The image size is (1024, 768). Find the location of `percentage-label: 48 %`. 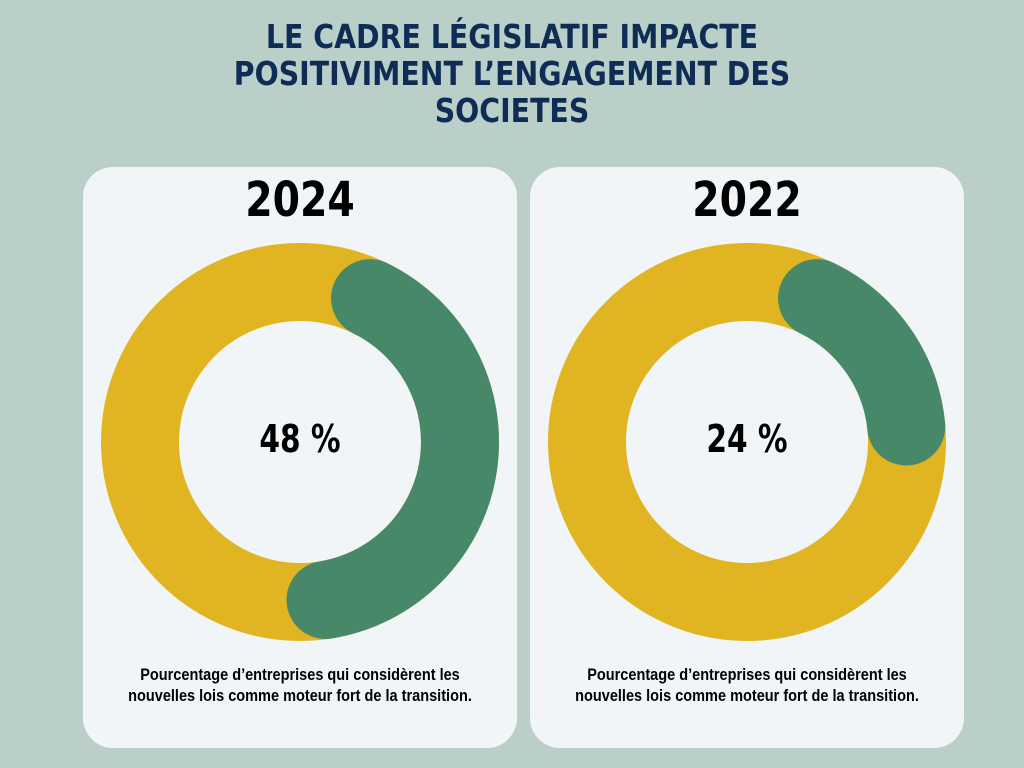

percentage-label: 48 % is located at coordinates (300, 439).